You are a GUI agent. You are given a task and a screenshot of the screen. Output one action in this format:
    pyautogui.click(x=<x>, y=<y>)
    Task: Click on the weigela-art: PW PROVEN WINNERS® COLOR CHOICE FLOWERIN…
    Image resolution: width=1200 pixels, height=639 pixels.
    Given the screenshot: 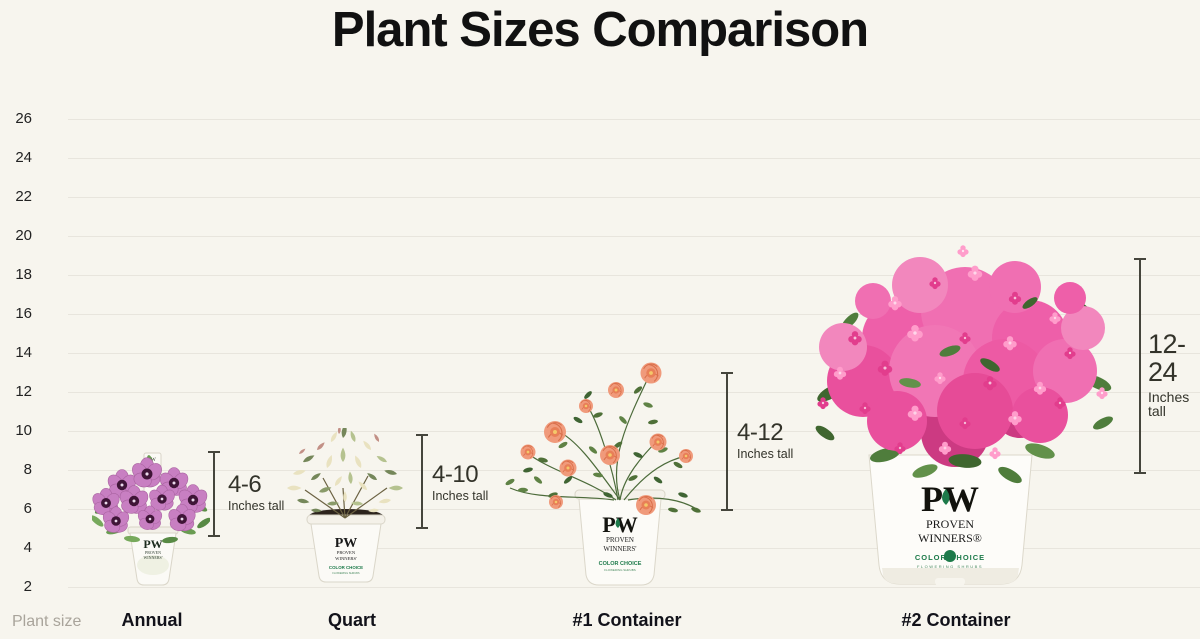 What is the action you would take?
    pyautogui.click(x=964, y=415)
    